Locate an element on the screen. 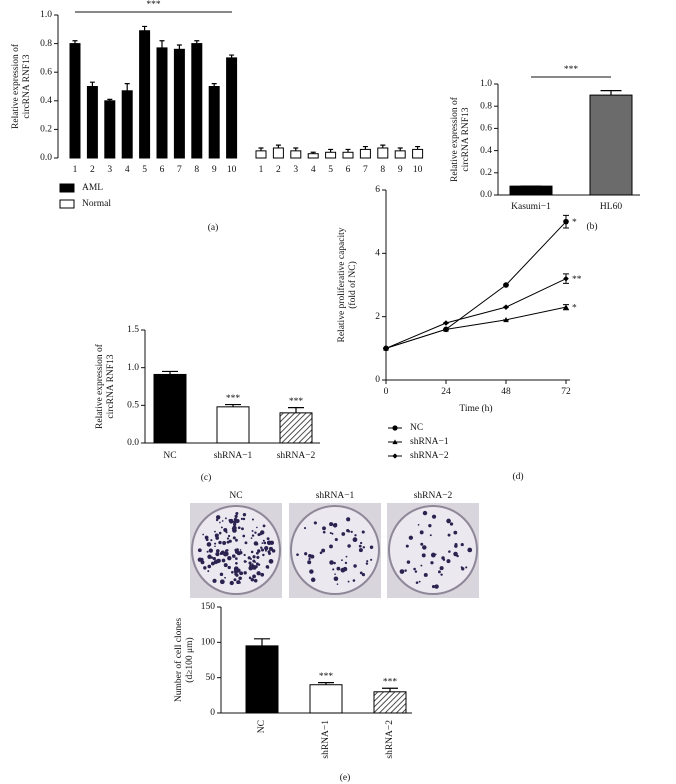  x-tick-label: shRNA−1 is located at coordinates (233, 456).